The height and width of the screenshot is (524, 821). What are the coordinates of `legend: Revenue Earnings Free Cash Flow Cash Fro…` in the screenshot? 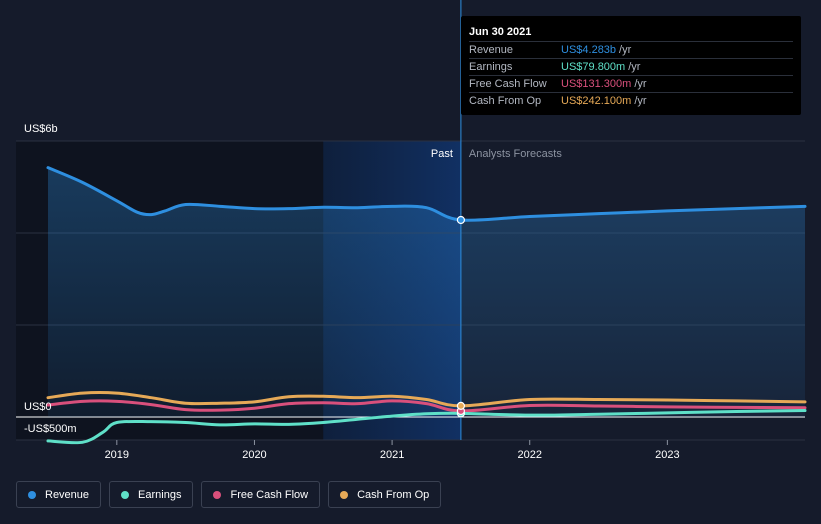 It's located at (229, 494).